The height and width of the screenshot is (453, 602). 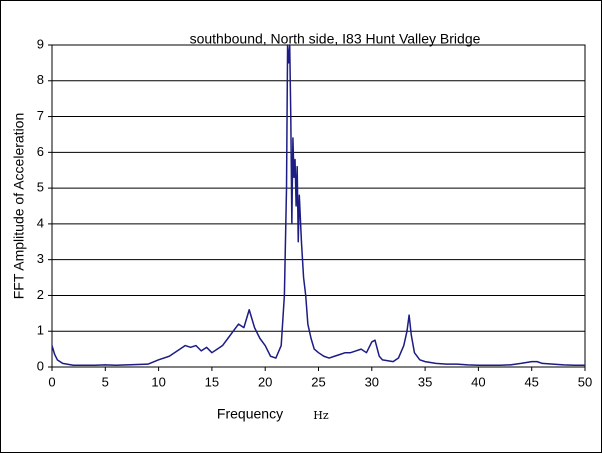 I want to click on x-axis-title: Frequency, so click(x=250, y=414).